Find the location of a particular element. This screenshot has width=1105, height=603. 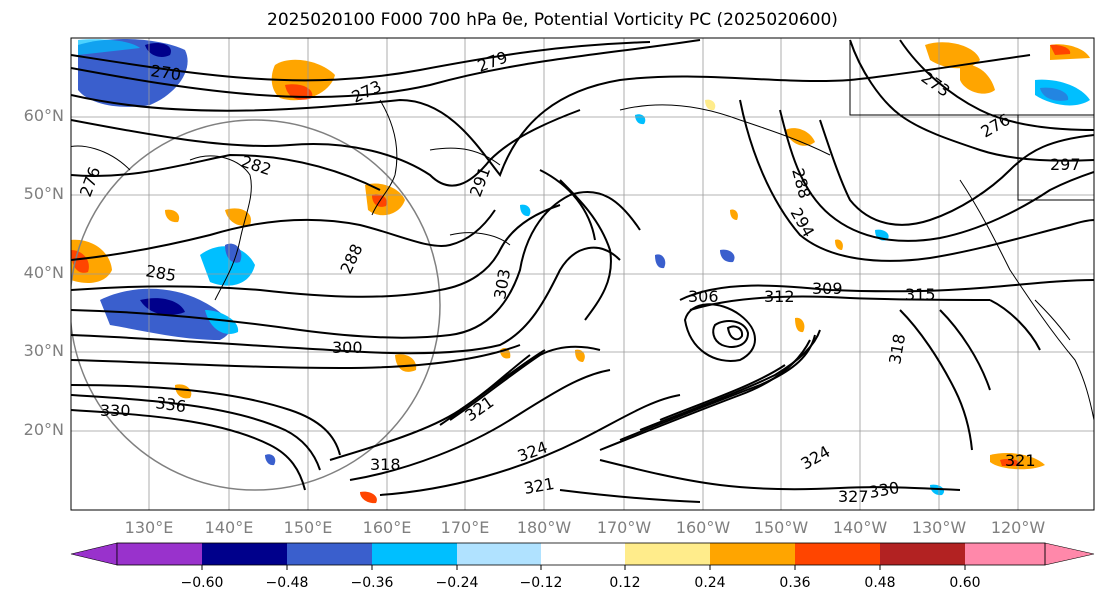

contour-label: 297 is located at coordinates (1065, 164).